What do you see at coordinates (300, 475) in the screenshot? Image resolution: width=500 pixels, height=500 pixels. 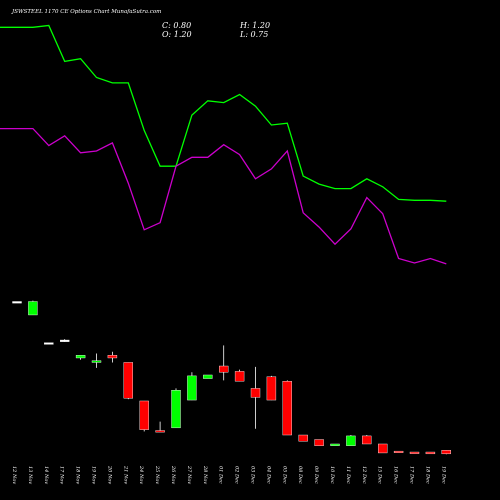 I see `x-tick-label: 08 Dec` at bounding box center [300, 475].